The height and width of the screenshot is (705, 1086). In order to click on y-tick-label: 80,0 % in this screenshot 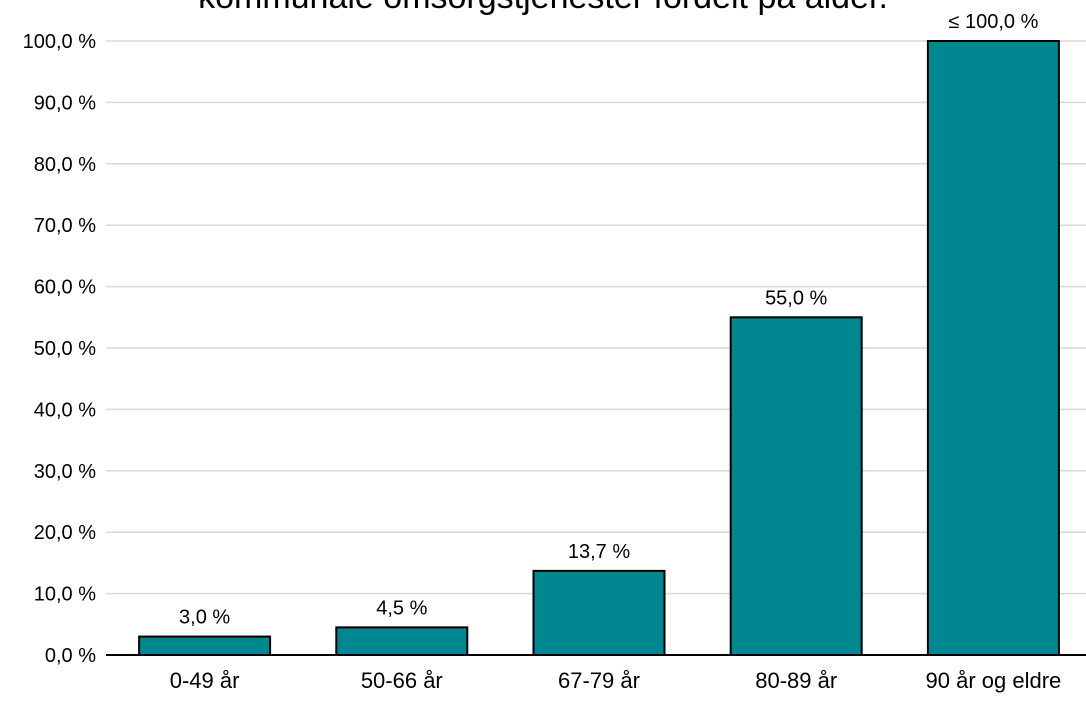, I will do `click(65, 165)`.